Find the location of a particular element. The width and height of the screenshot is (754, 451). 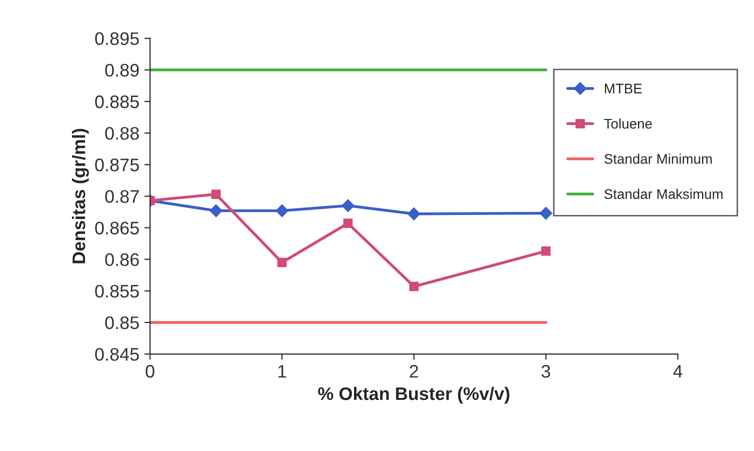

x-tick-label: 3 is located at coordinates (546, 371).